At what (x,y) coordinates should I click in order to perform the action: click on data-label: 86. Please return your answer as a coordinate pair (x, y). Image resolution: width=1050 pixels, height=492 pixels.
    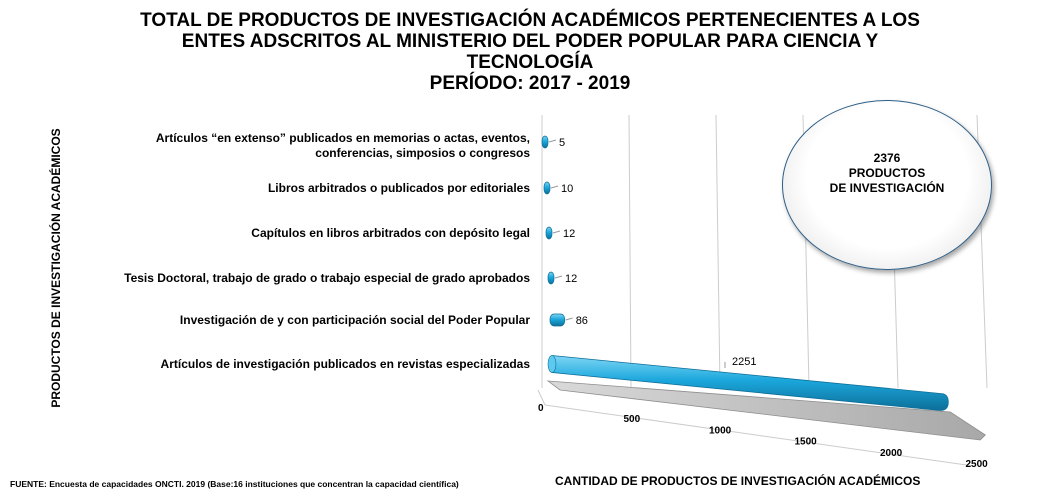
    Looking at the image, I should click on (582, 321).